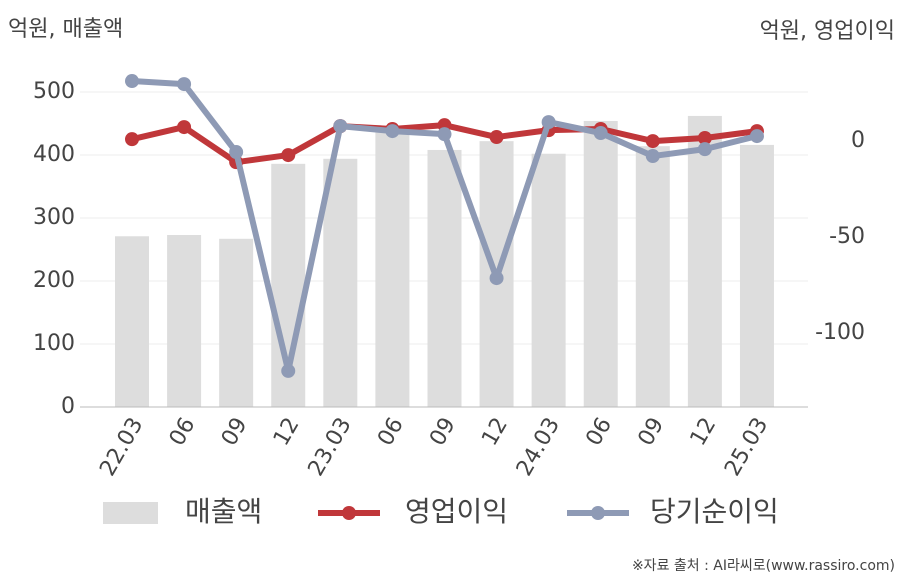 The image size is (908, 580). Describe the element at coordinates (858, 140) in the screenshot. I see `y2-tick-label: 0` at that location.